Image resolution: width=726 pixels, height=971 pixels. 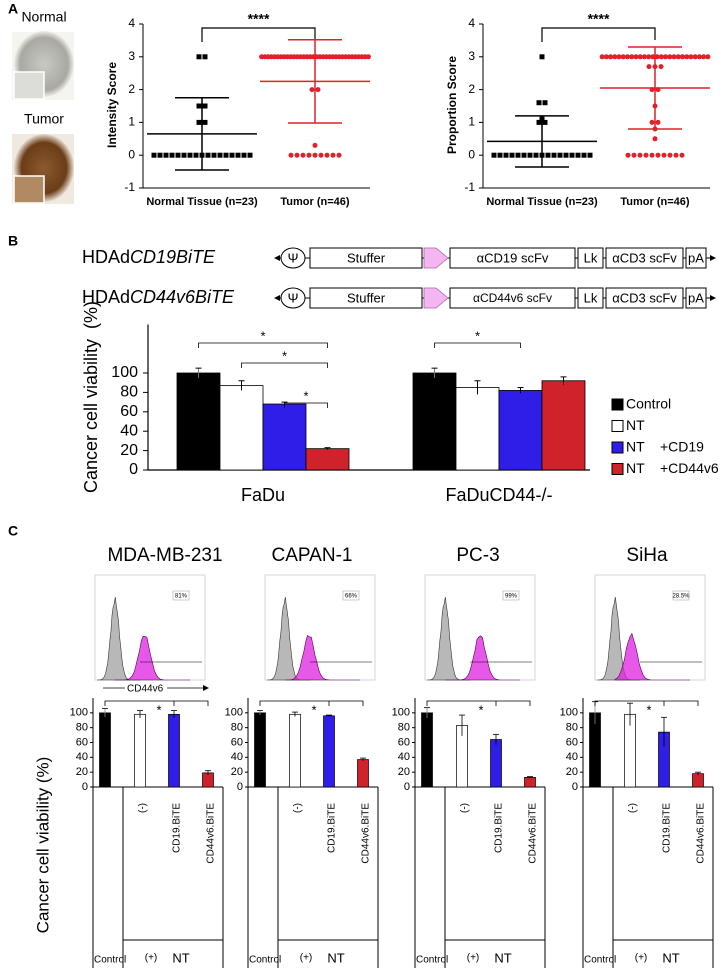 What do you see at coordinates (145, 689) in the screenshot?
I see `flow-x-label: CD44v6` at bounding box center [145, 689].